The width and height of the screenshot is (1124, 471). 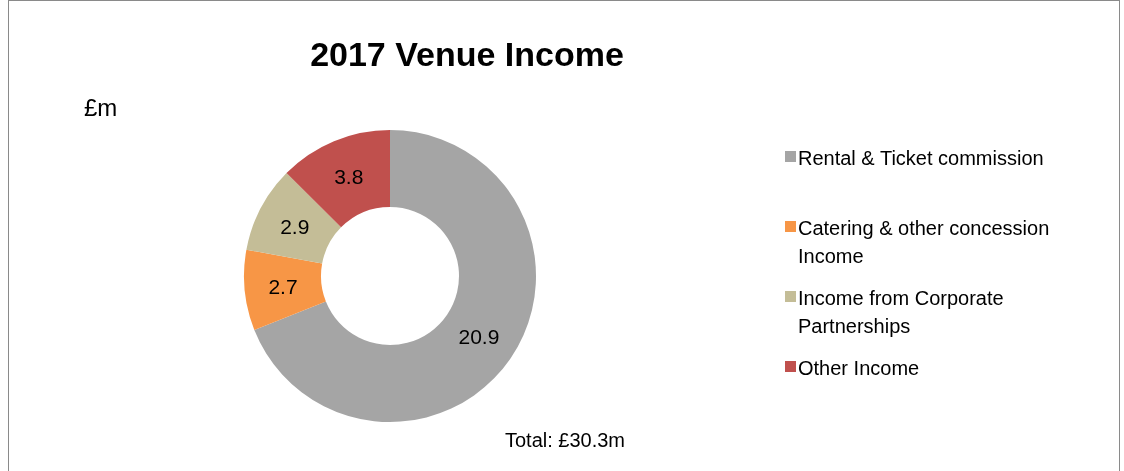 I want to click on legend-label: Rental & Ticket commission, so click(x=921, y=158).